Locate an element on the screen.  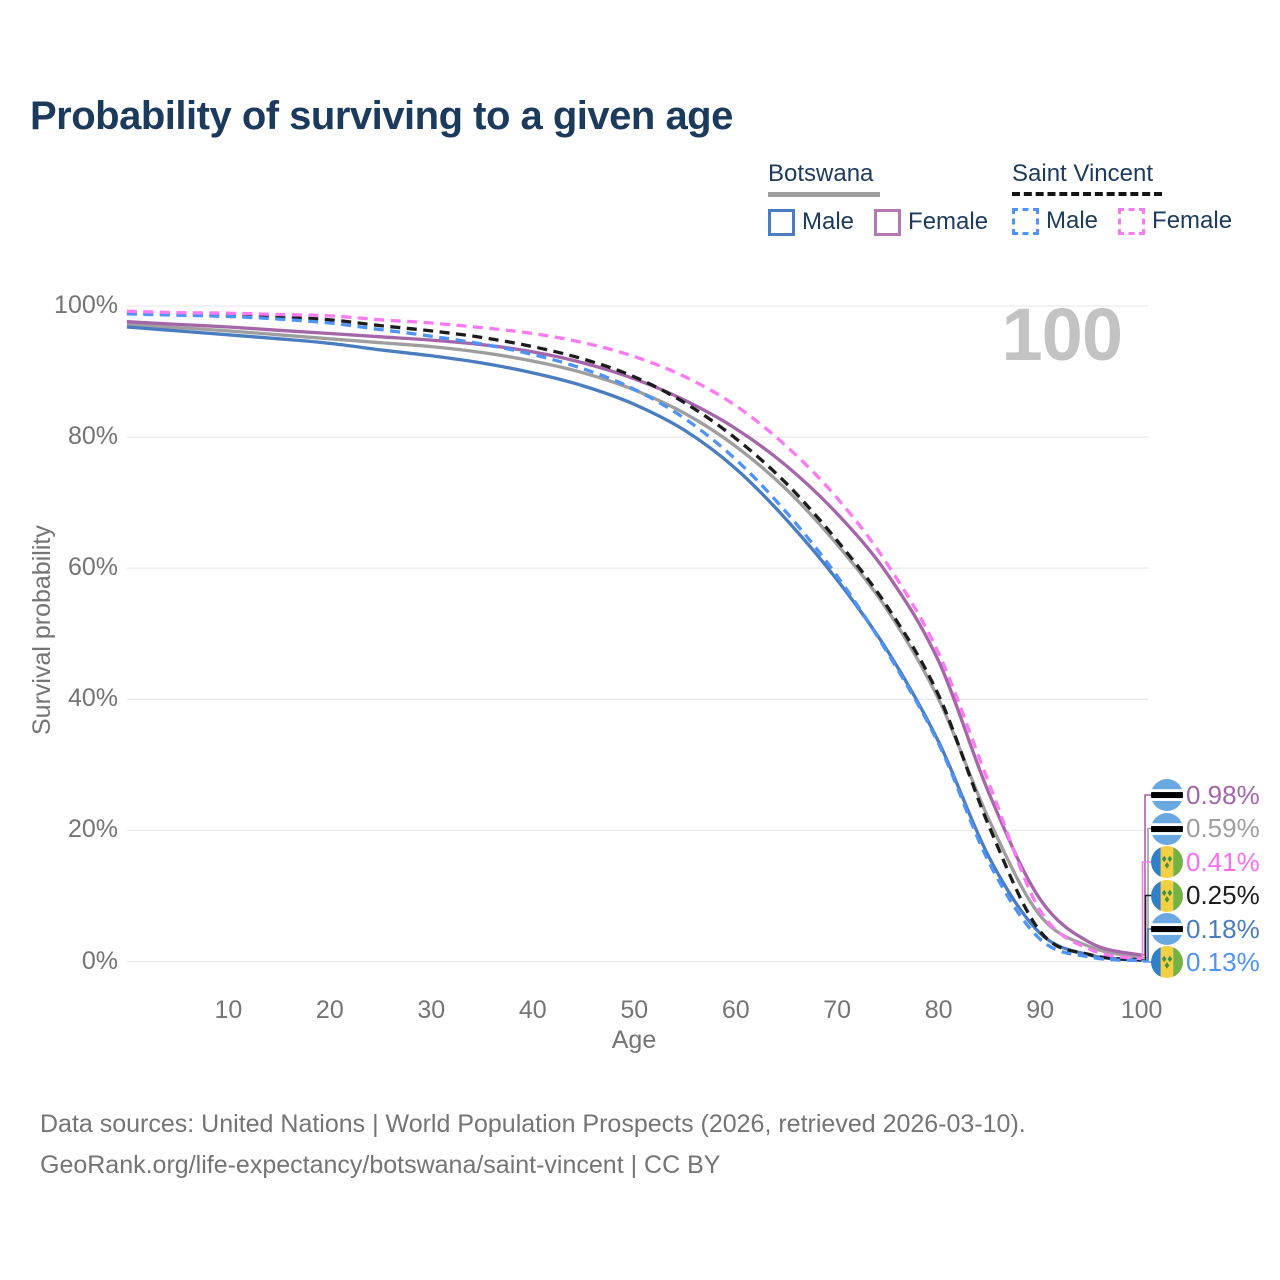
legend-overall-line-swatch-solid is located at coordinates (824, 194).